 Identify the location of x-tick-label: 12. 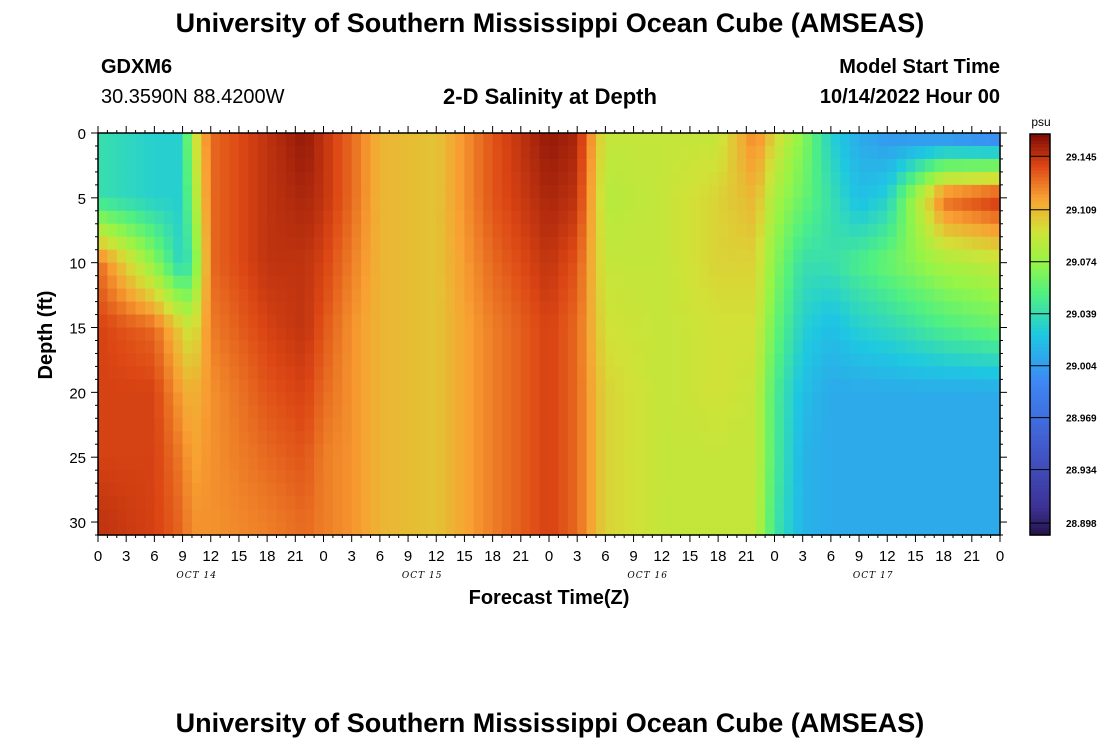
(661, 556).